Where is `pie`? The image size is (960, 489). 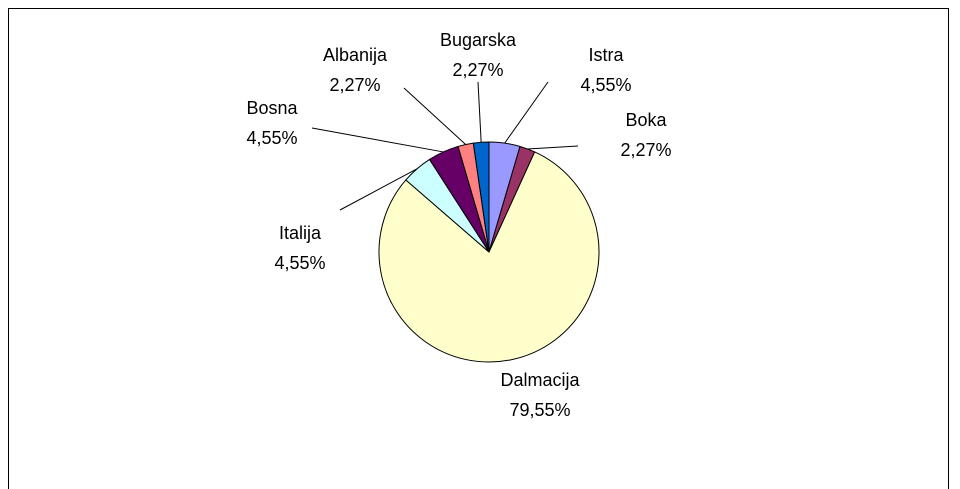 pie is located at coordinates (489, 252).